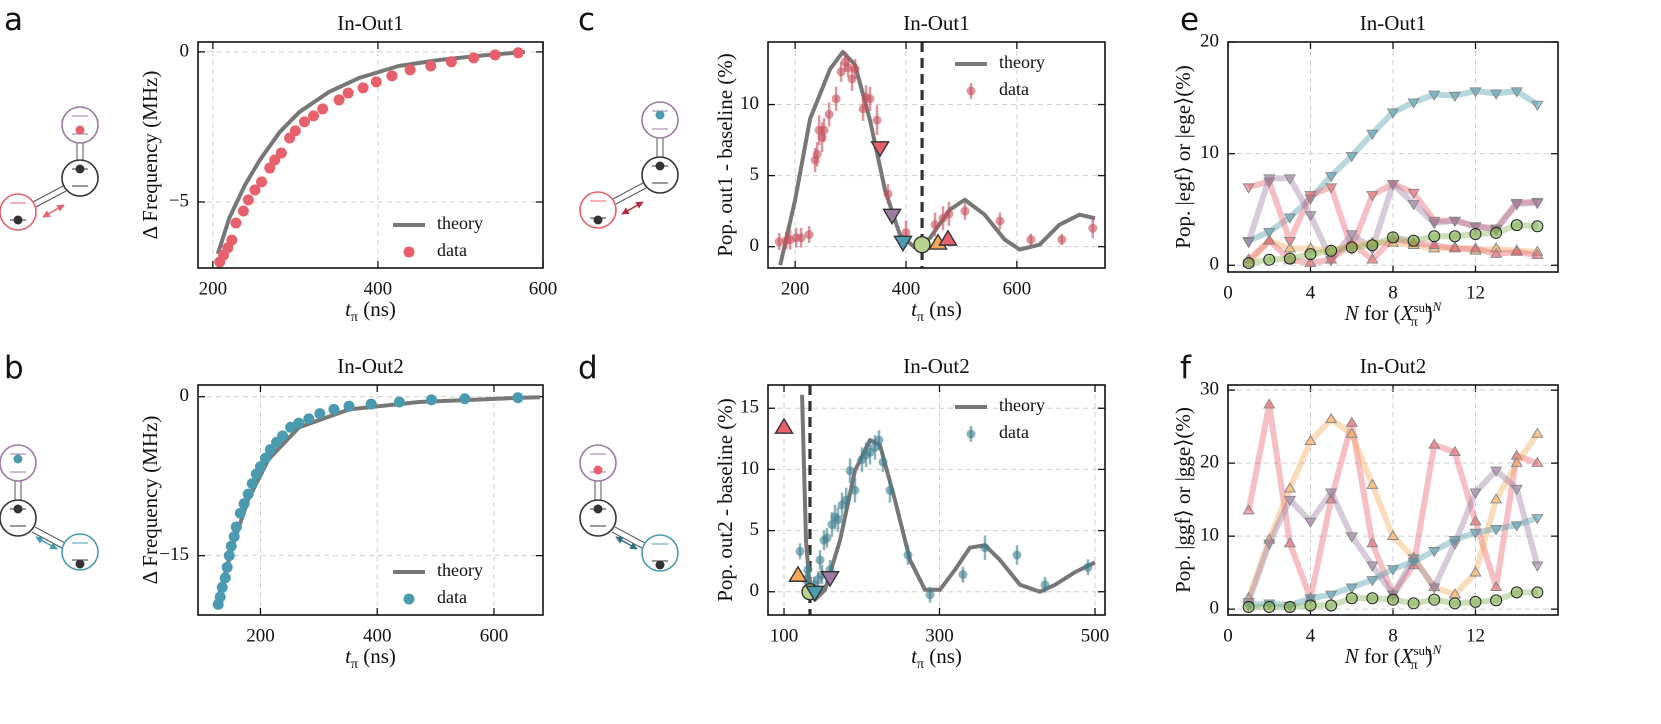  I want to click on x-tick-label: 200, so click(795, 288).